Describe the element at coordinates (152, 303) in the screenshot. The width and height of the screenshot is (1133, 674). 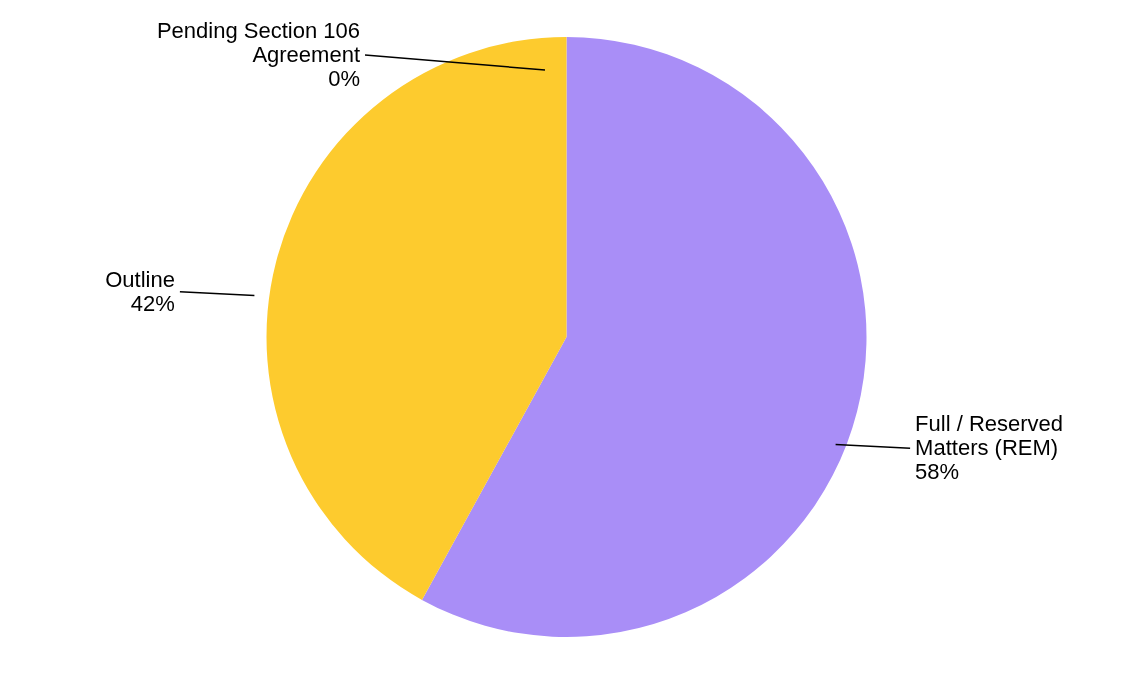
I see `data-label: 42%` at that location.